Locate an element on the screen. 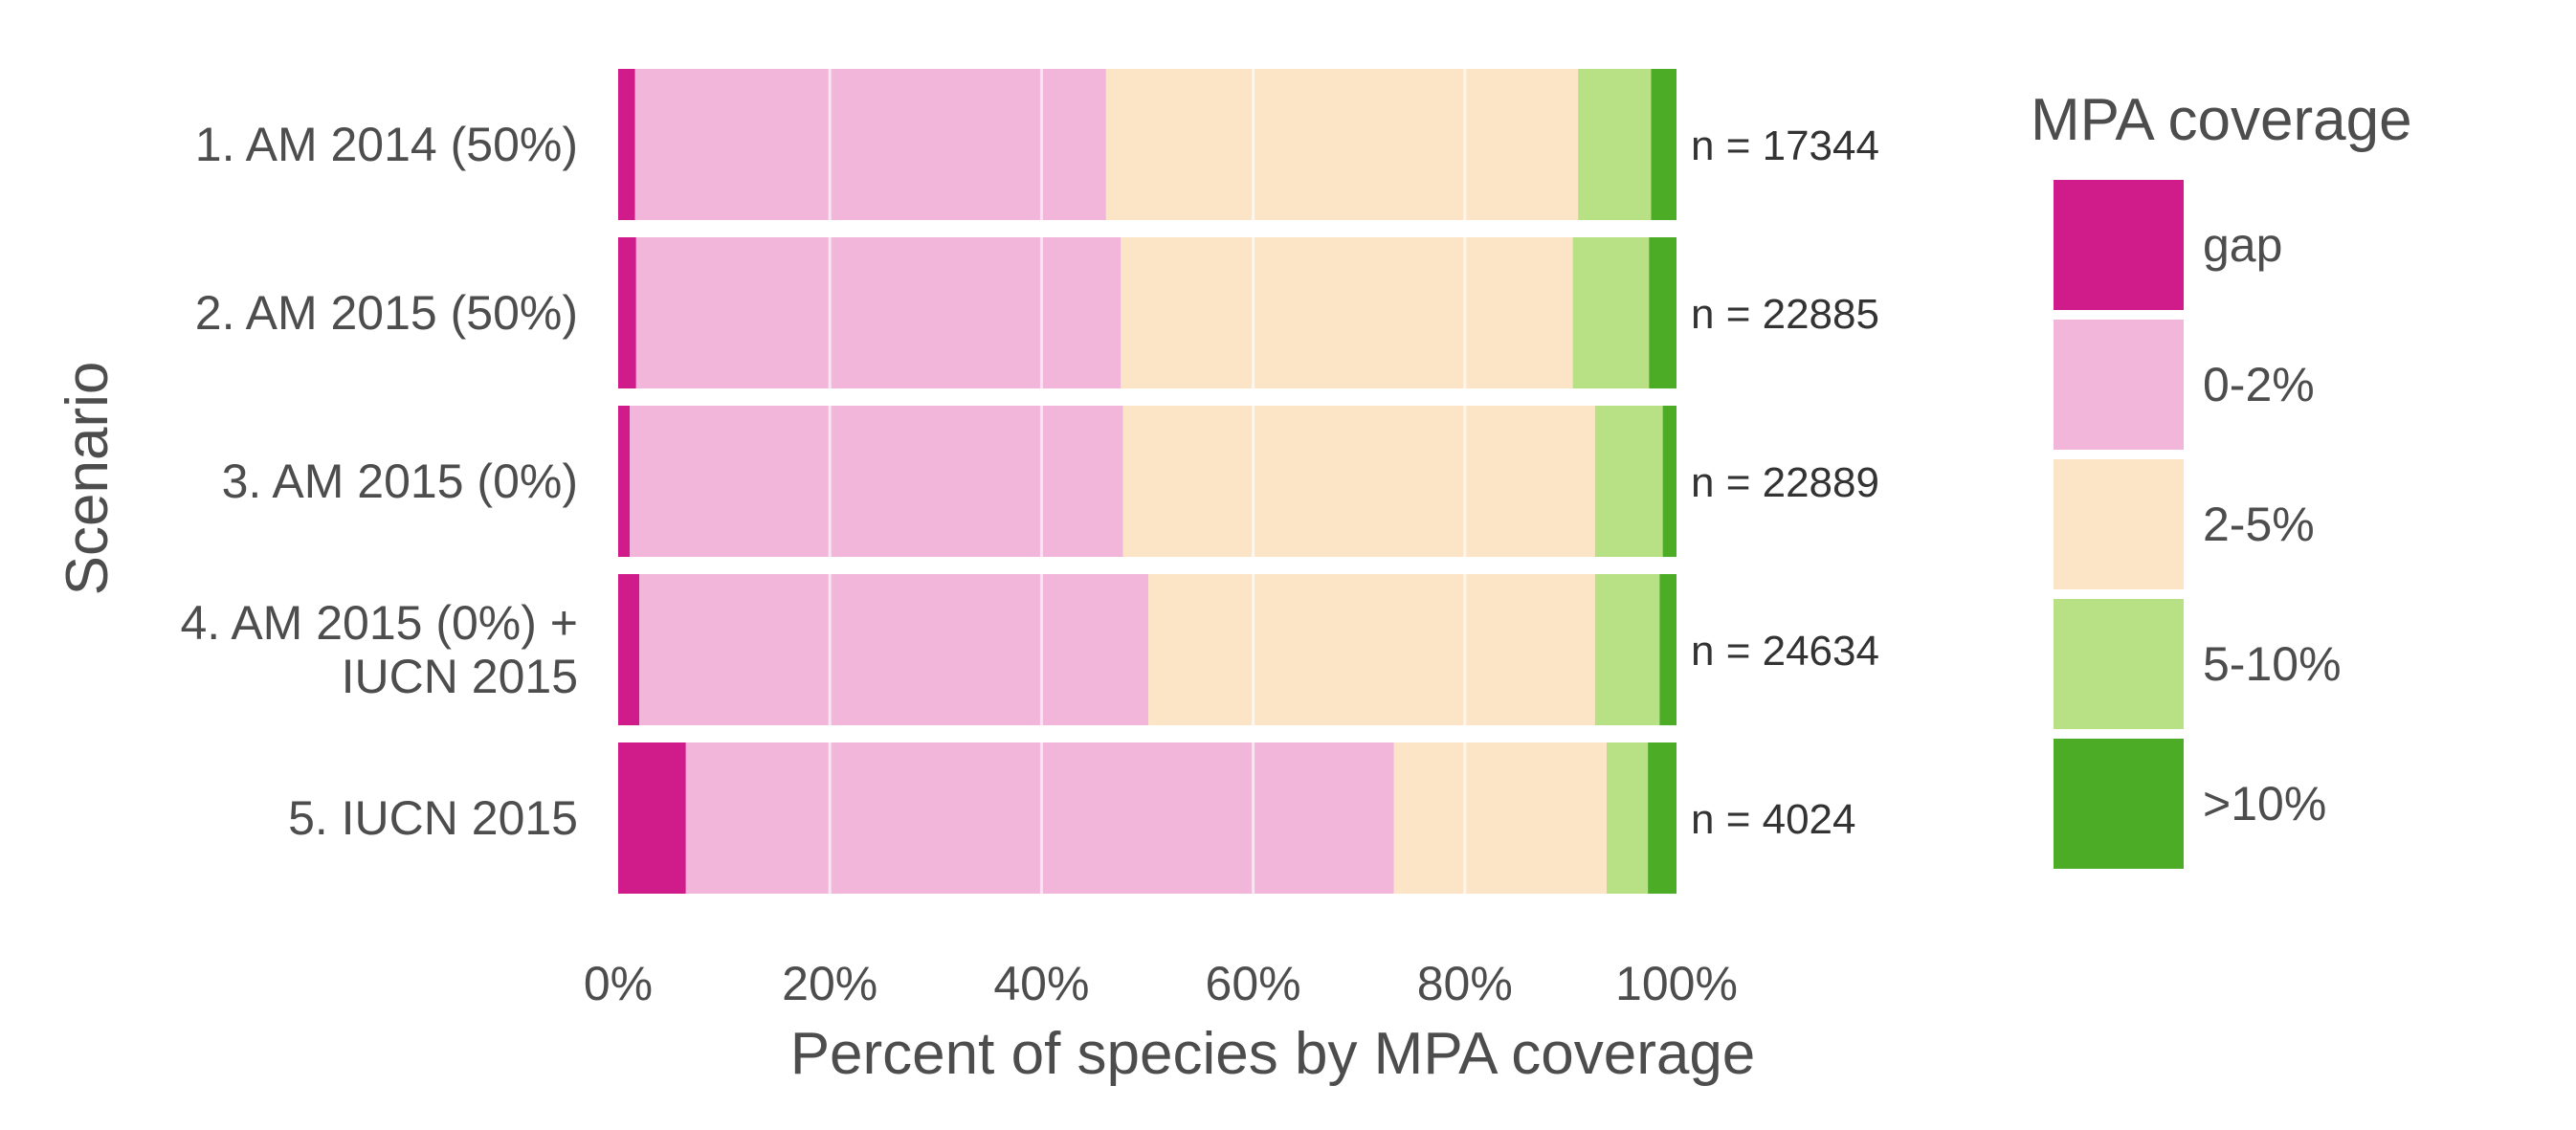 The width and height of the screenshot is (2576, 1130). x-tick-label: 60% is located at coordinates (1253, 983).